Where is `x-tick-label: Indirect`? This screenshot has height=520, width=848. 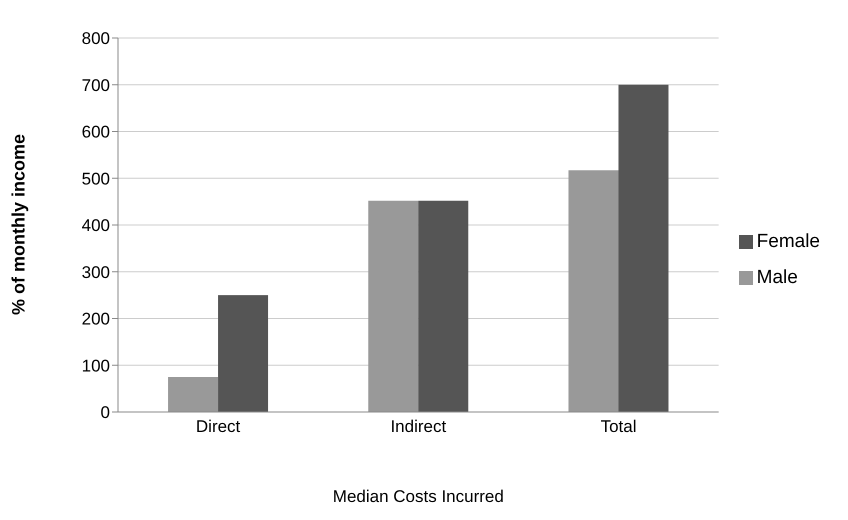
x-tick-label: Indirect is located at coordinates (418, 426).